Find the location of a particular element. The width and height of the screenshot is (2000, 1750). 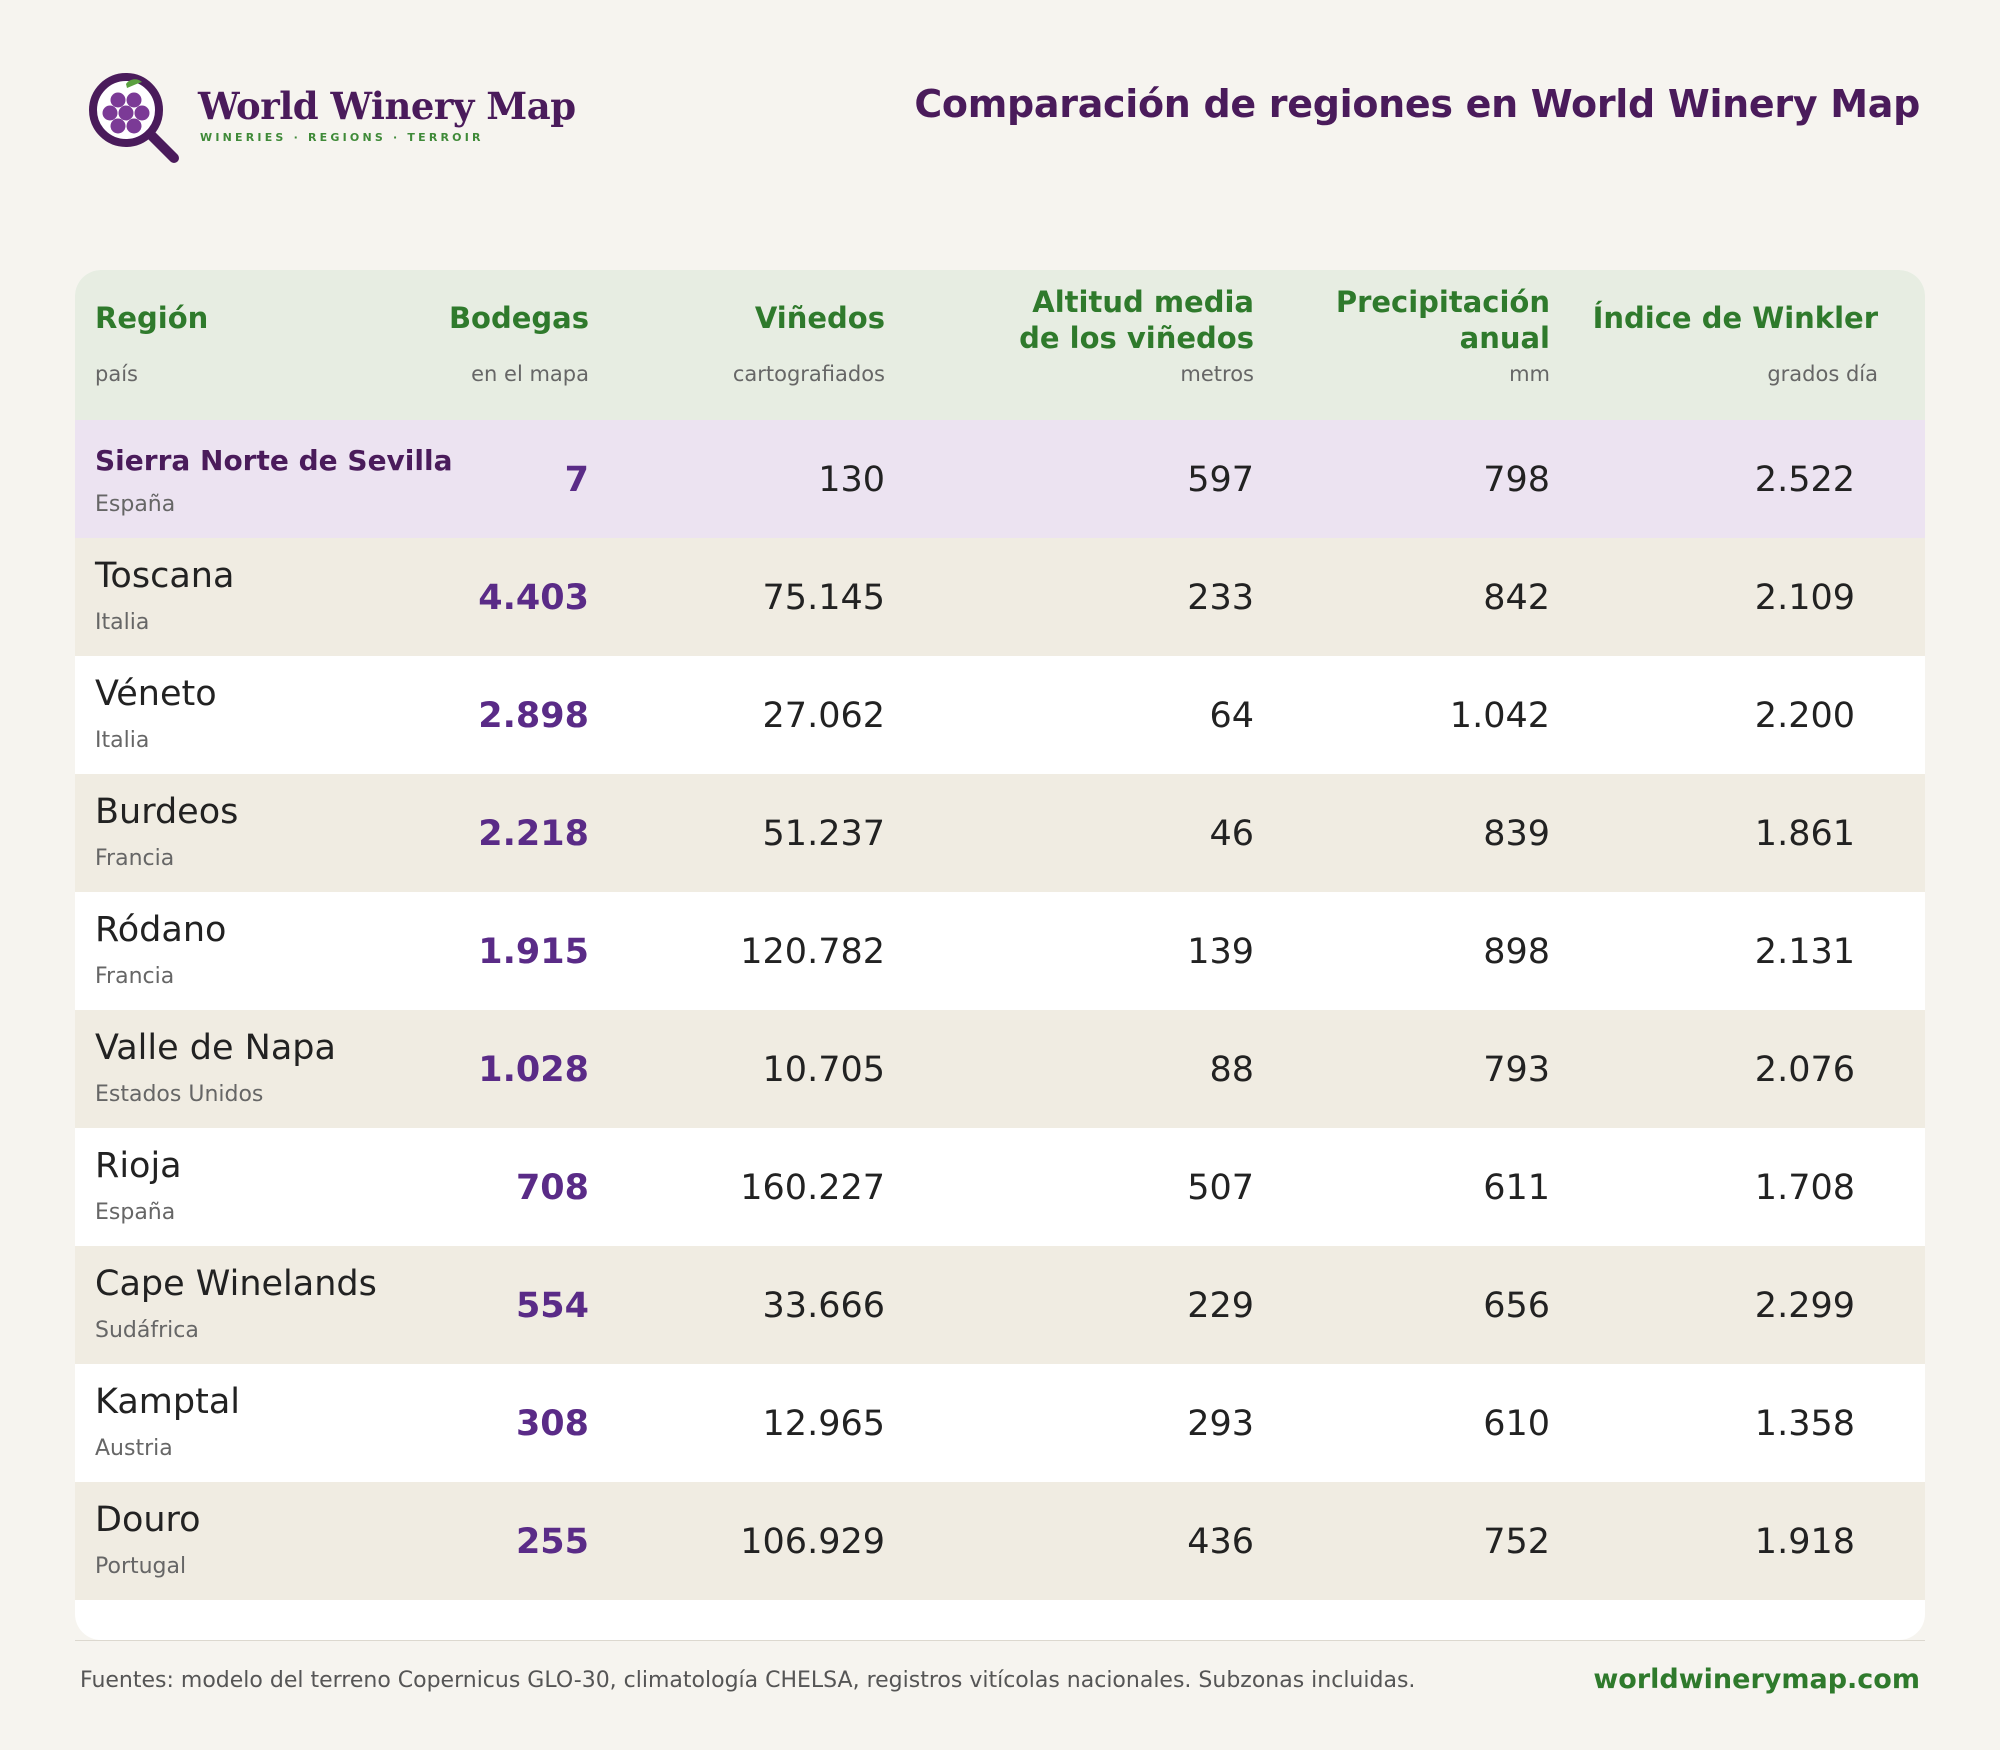

column-header-precipitation: Precipitación anual is located at coordinates (1443, 320).